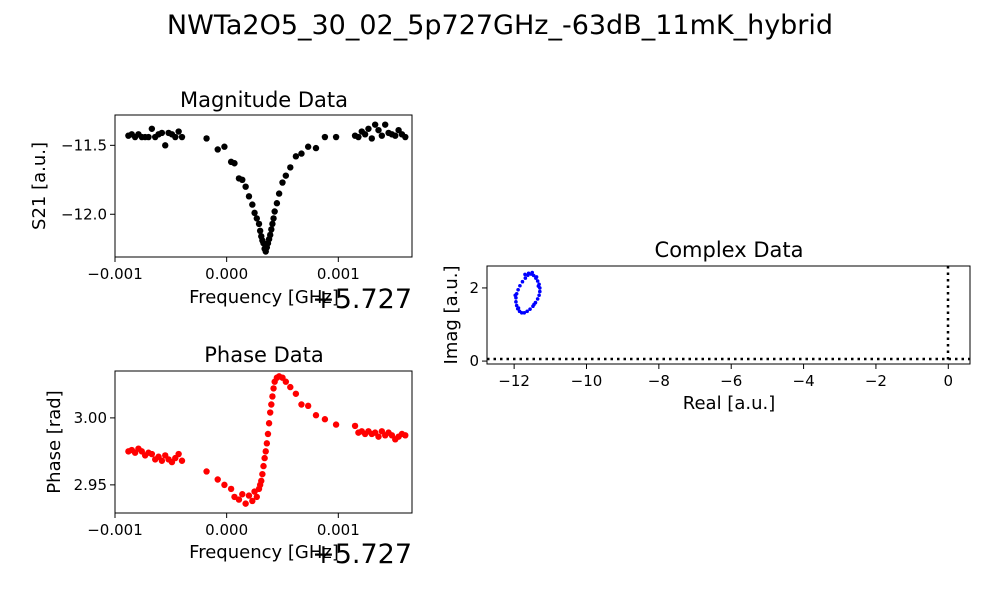 The height and width of the screenshot is (600, 1000). Describe the element at coordinates (474, 361) in the screenshot. I see `complex-ytick-label: 0` at that location.